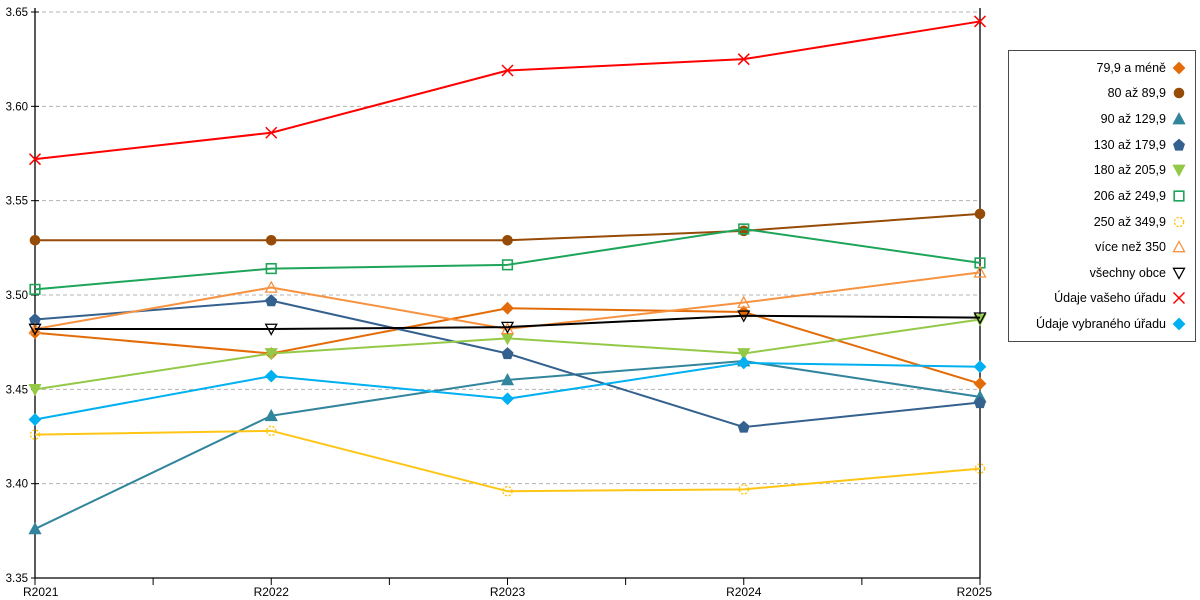 The image size is (1200, 600). I want to click on legend-label: více než 350, so click(1130, 247).